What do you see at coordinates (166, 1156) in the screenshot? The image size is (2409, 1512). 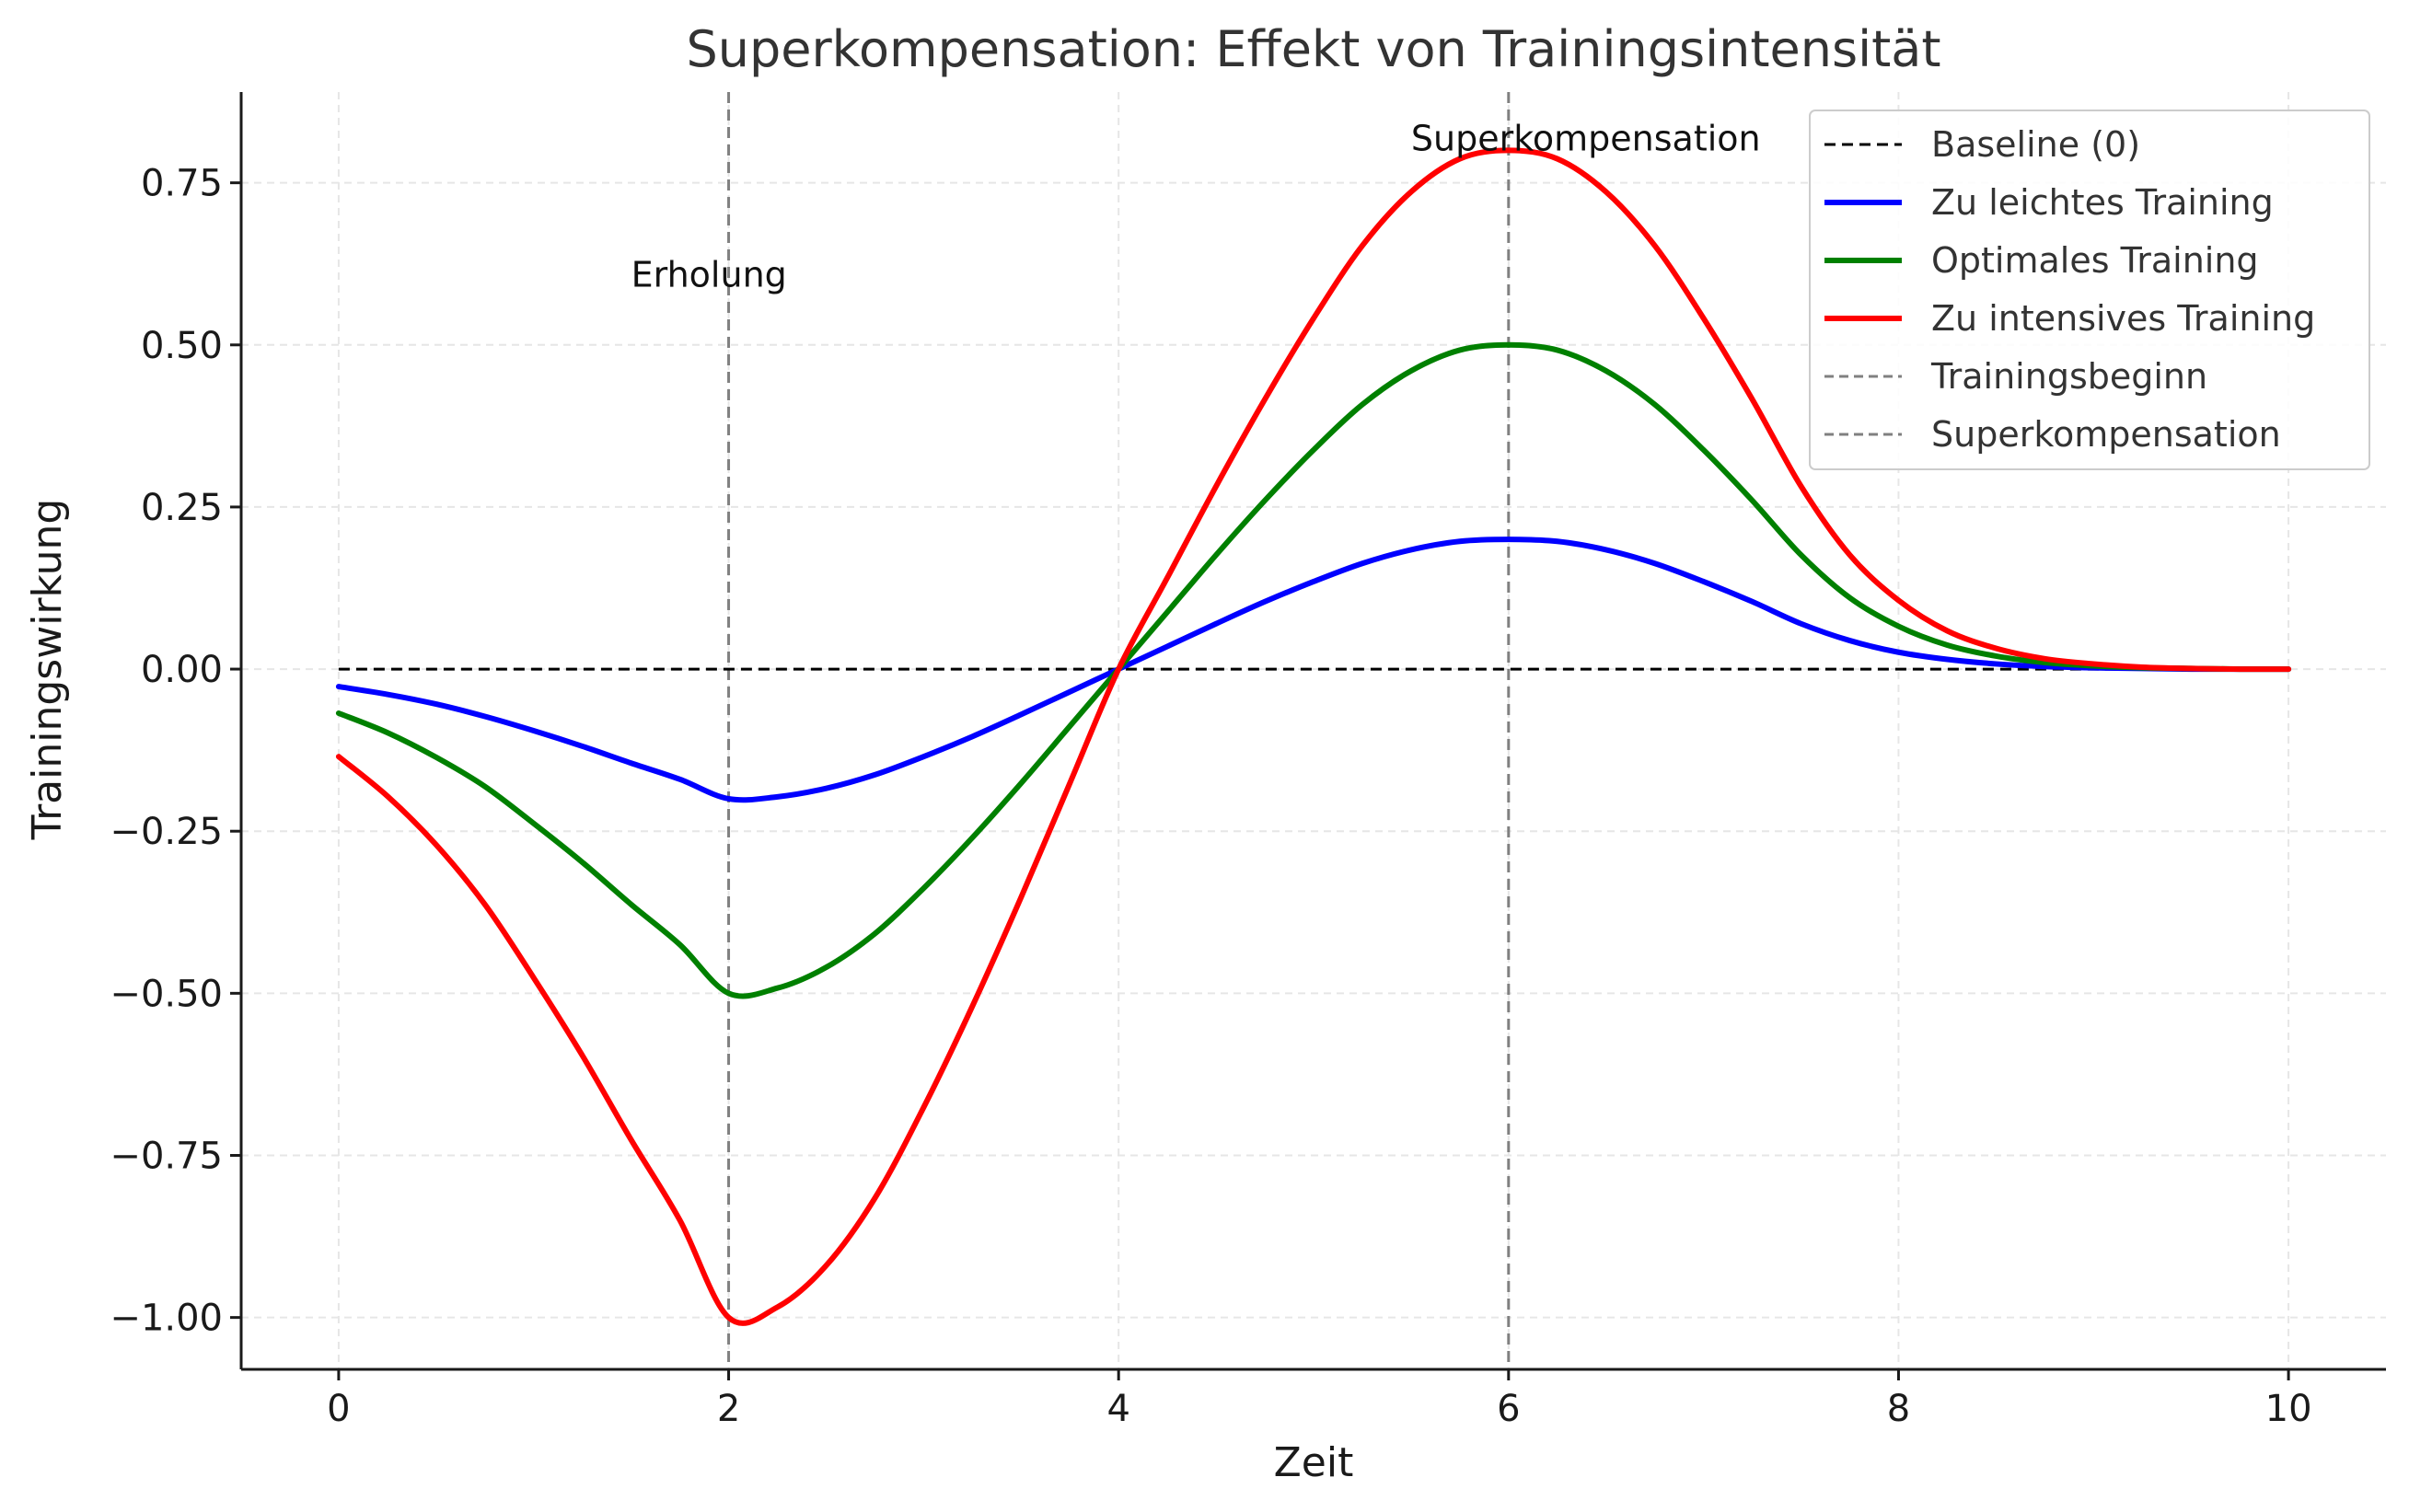 I see `y-tick-label: −0.75` at bounding box center [166, 1156].